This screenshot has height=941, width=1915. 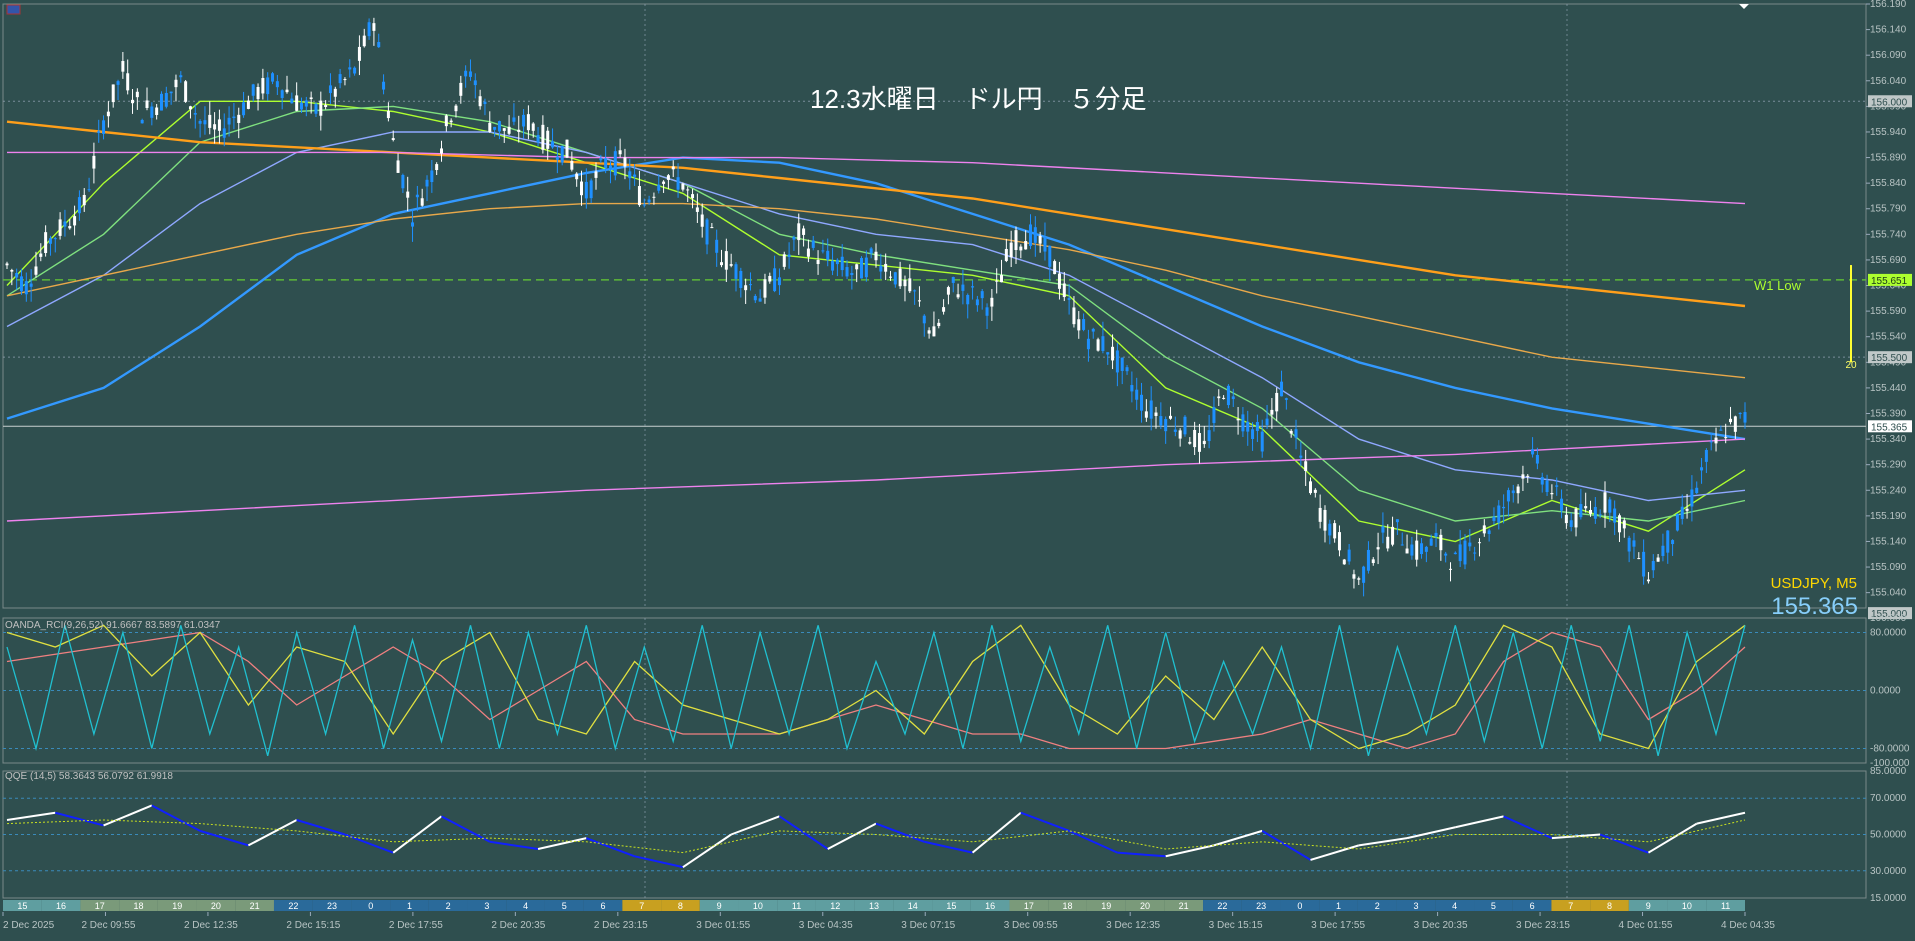 What do you see at coordinates (874, 906) in the screenshot?
I see `hour-label: 13` at bounding box center [874, 906].